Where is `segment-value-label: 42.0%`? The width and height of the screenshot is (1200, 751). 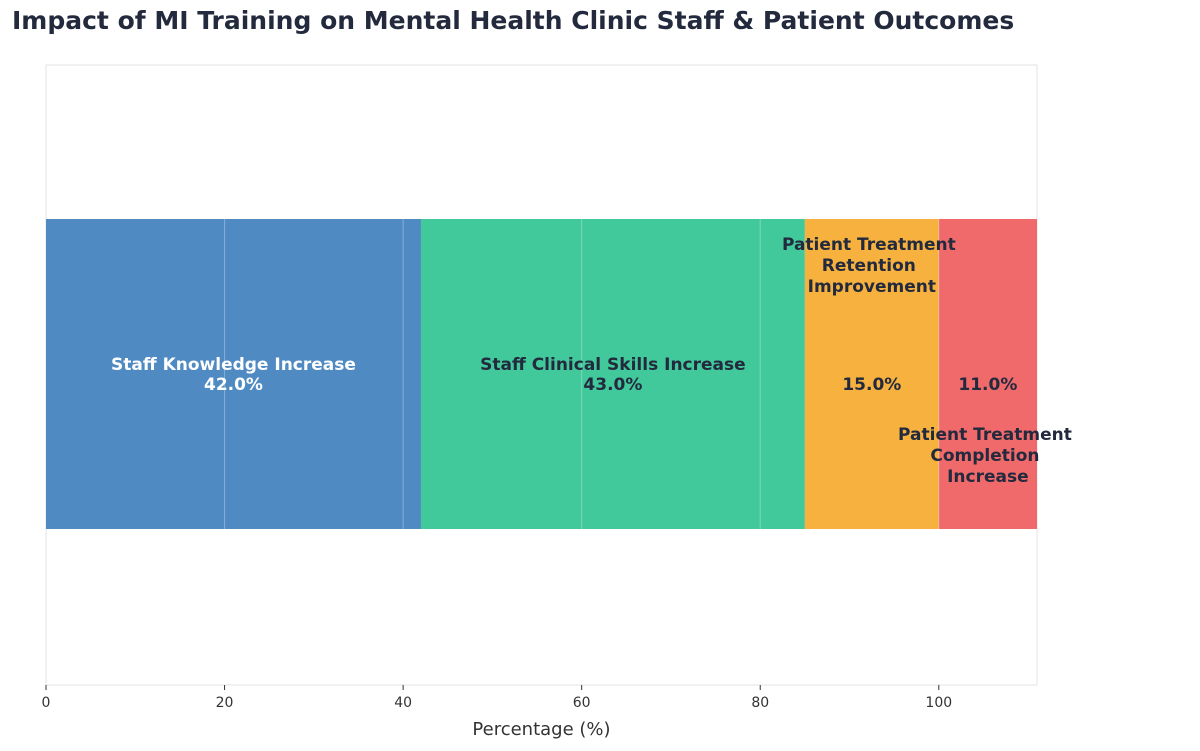
segment-value-label: 42.0% is located at coordinates (233, 385).